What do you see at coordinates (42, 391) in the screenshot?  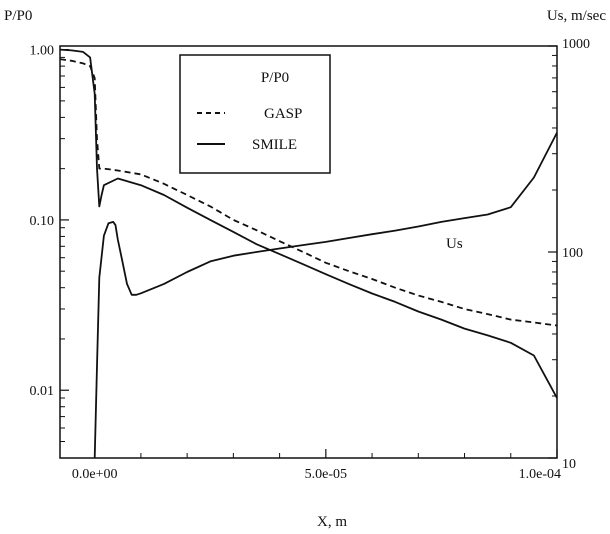 I see `left-tick-label: 0.01` at bounding box center [42, 391].